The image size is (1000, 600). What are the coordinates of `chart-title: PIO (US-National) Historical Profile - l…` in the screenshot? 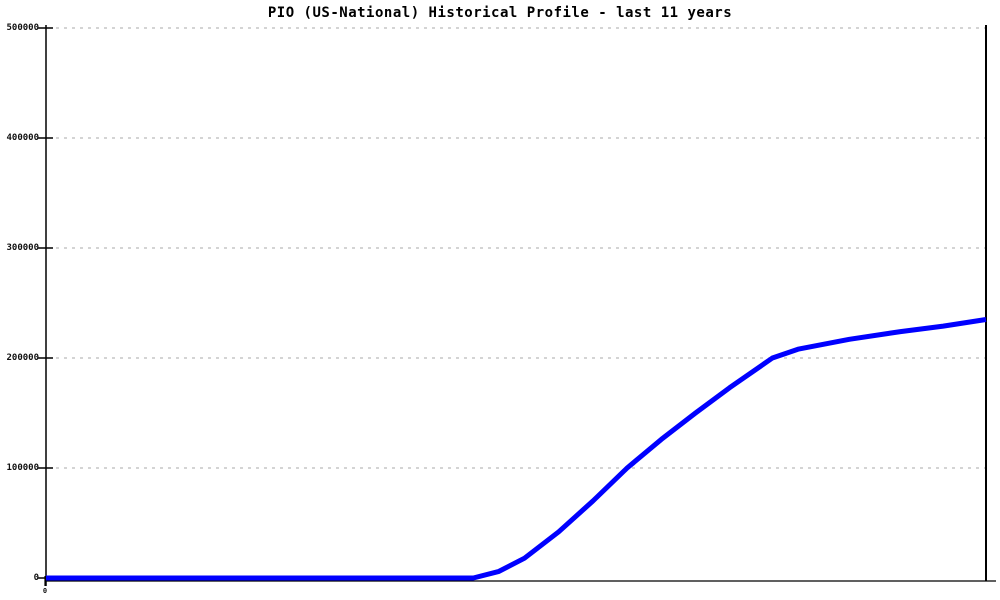 It's located at (500, 13).